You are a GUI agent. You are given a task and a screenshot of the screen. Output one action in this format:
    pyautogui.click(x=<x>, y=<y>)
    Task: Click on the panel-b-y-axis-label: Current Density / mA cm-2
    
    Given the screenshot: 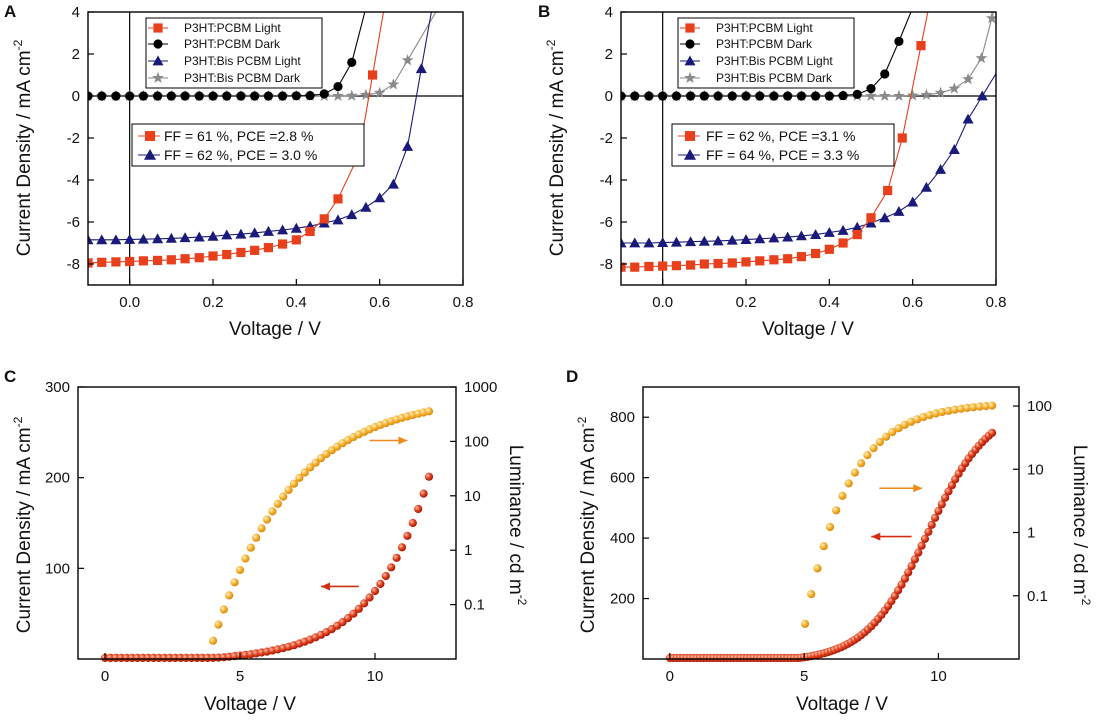 What is the action you would take?
    pyautogui.click(x=556, y=147)
    